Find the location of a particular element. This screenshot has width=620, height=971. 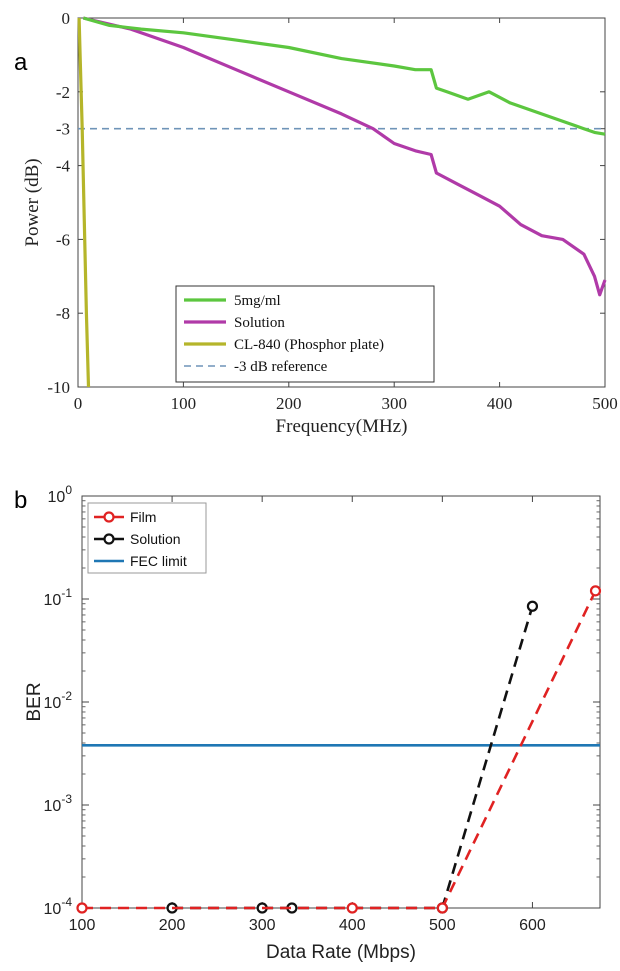

panel-b-xtick-label: 400 is located at coordinates (352, 925).